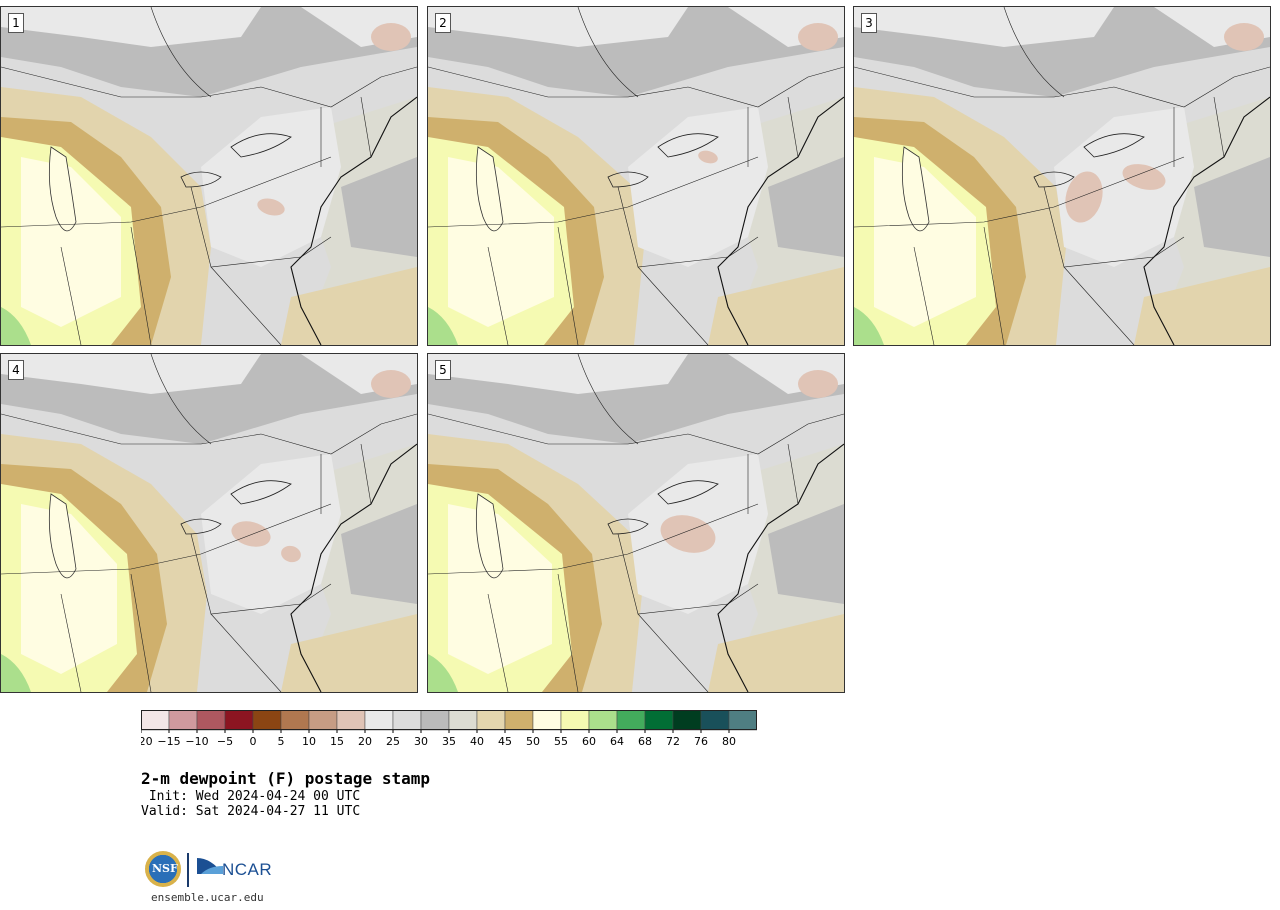 The width and height of the screenshot is (1280, 910). I want to click on colorbar-tick-label: 5, so click(281, 741).